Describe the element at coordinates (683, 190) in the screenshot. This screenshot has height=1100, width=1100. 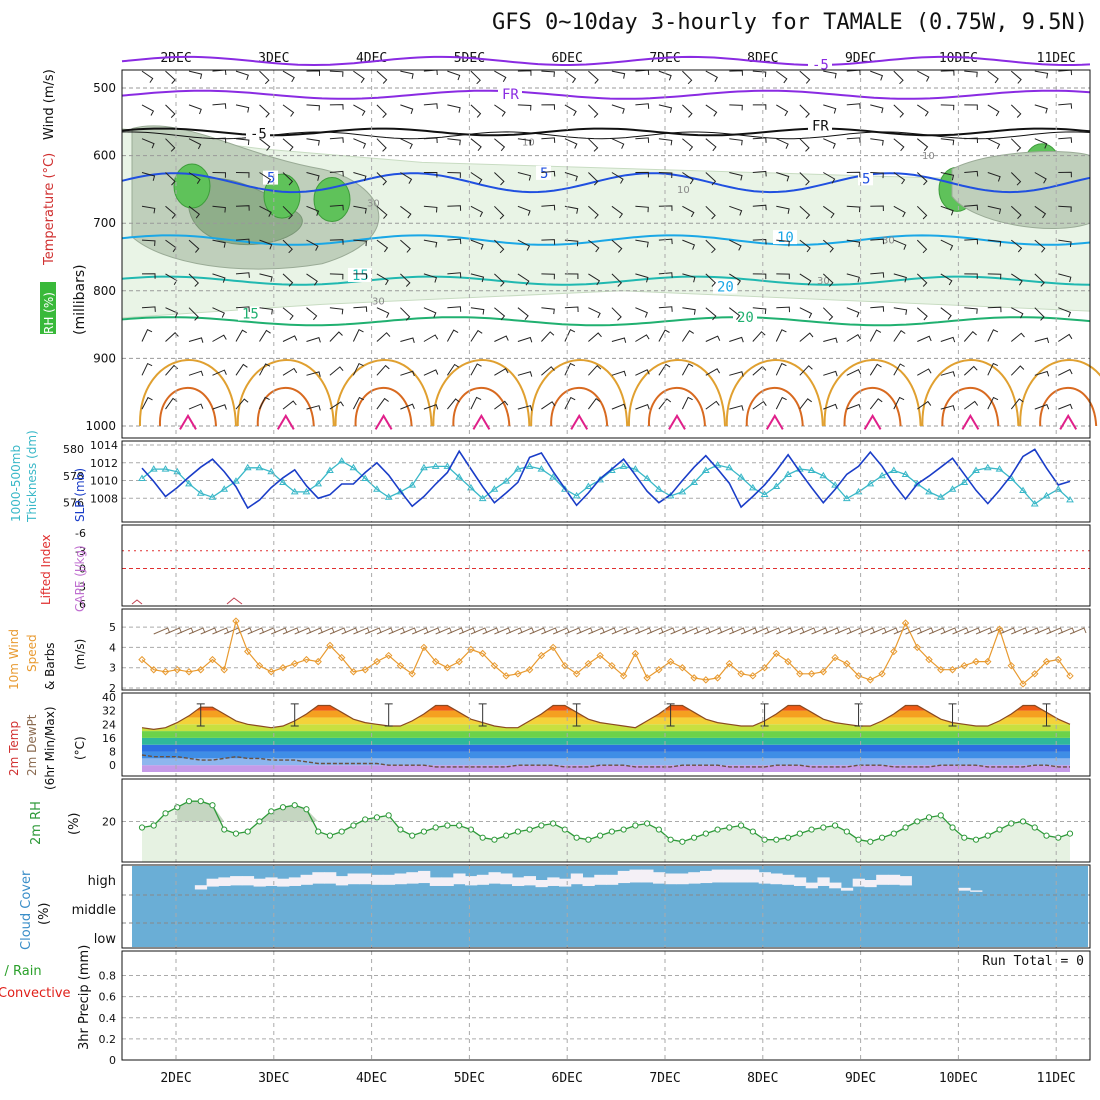
I see `rh-contour-label: 10` at that location.